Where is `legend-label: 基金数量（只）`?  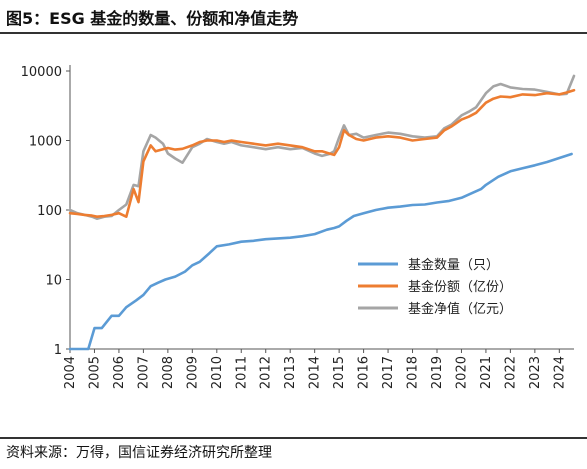
legend-label: 基金数量（只） is located at coordinates (453, 265).